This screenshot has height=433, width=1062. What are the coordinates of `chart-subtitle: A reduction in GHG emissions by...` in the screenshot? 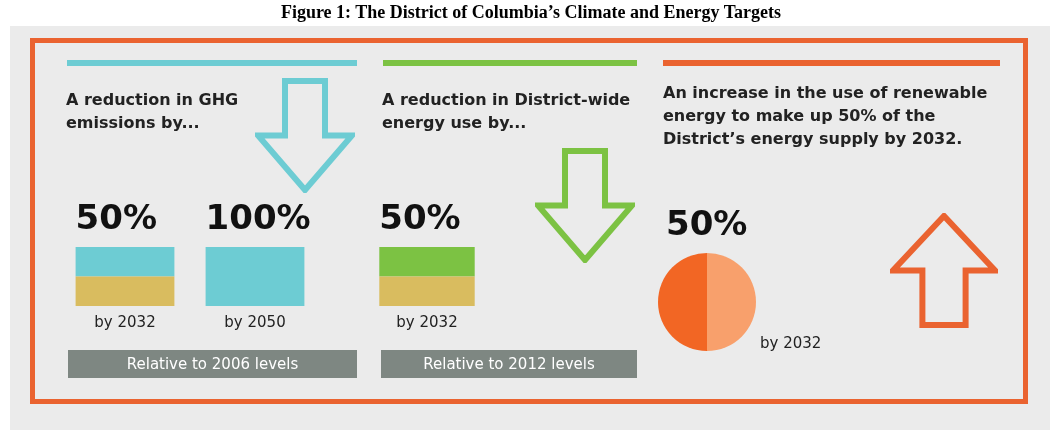 It's located at (153, 111).